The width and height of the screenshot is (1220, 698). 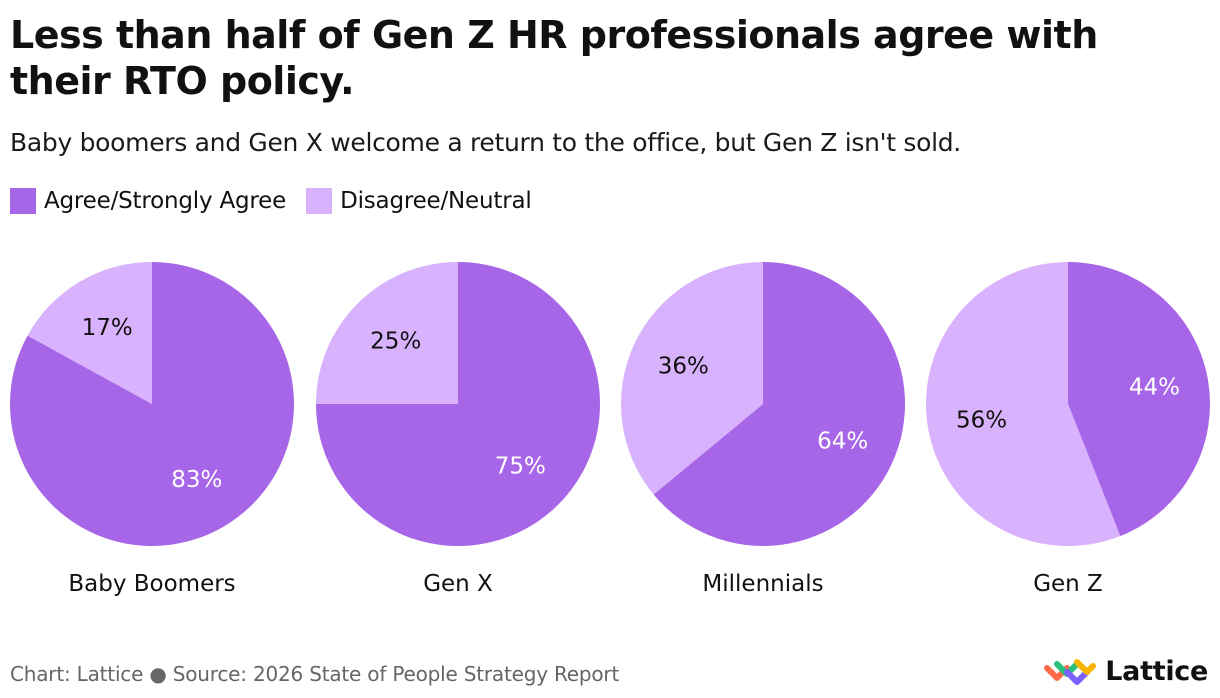 What do you see at coordinates (23, 201) in the screenshot?
I see `legend-swatch-agree` at bounding box center [23, 201].